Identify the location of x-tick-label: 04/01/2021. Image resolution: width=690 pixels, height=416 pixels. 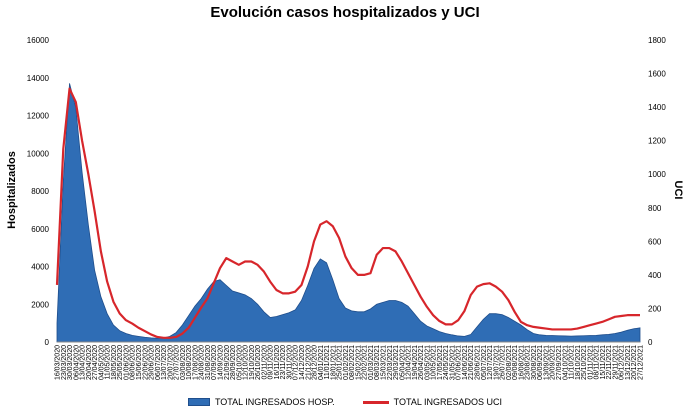
(321, 362).